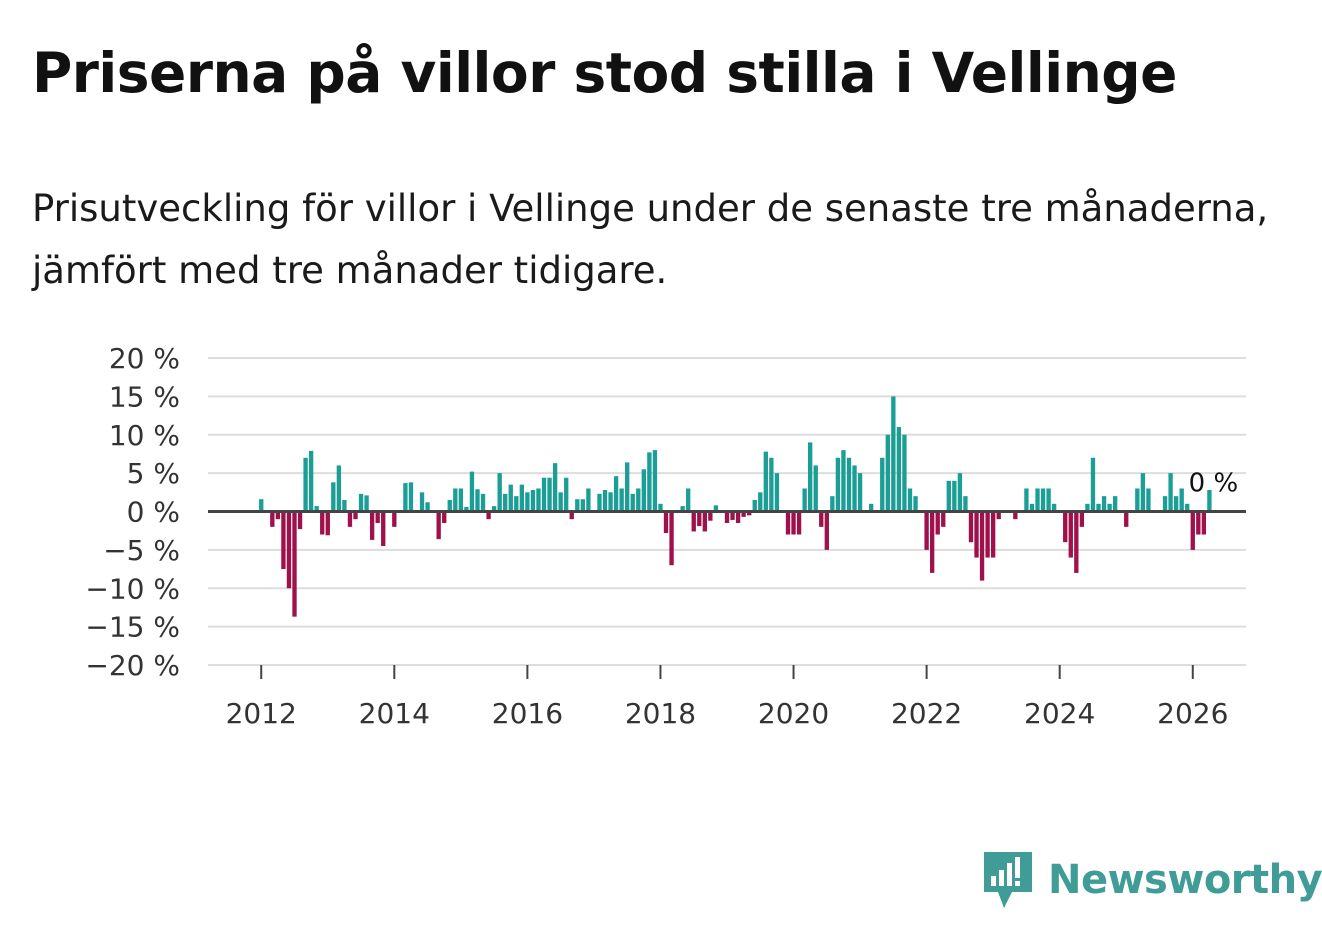 This screenshot has width=1322, height=939. I want to click on brand-logo: Newsworthy, so click(1151, 880).